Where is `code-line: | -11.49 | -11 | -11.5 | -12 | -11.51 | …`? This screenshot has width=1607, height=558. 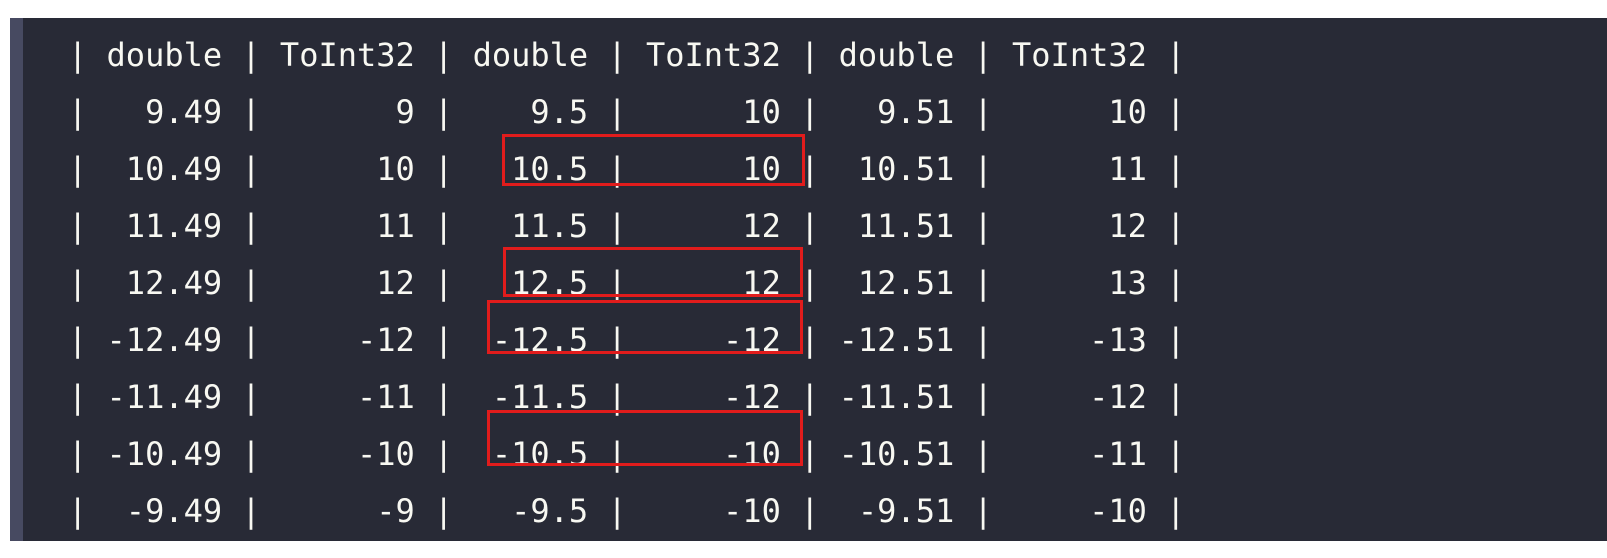 code-line: | -11.49 | -11 | -11.5 | -12 | -11.51 | … is located at coordinates (627, 397).